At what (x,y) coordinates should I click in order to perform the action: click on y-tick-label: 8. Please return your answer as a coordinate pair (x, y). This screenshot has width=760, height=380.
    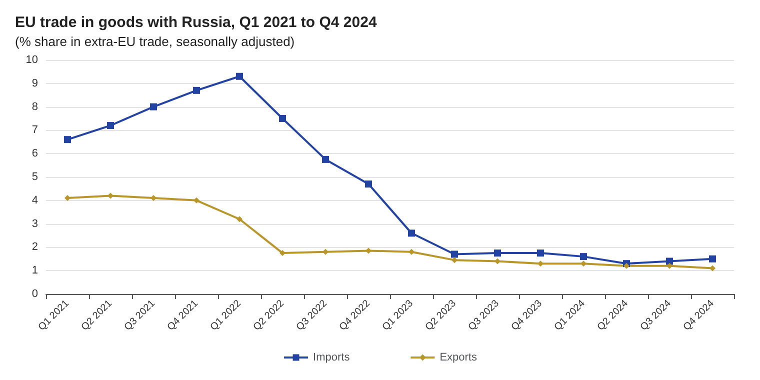
    Looking at the image, I should click on (35, 106).